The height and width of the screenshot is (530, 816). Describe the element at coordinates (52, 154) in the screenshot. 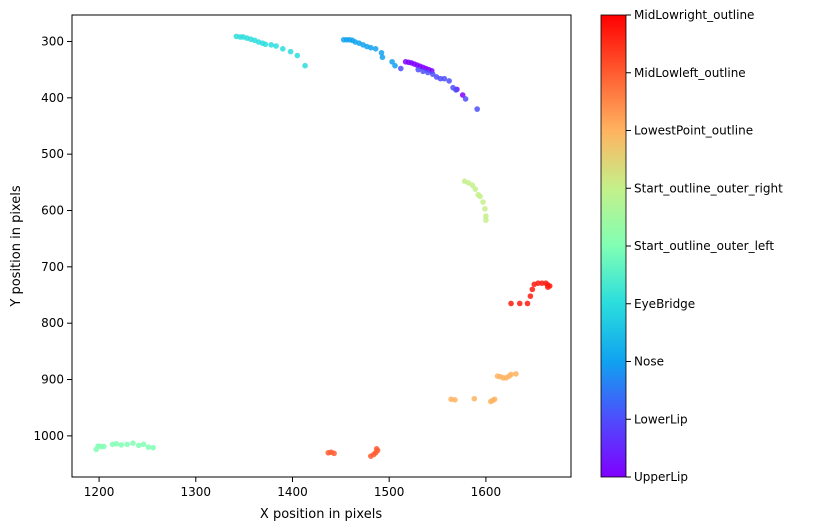

I see `y-tick-label: 500` at that location.